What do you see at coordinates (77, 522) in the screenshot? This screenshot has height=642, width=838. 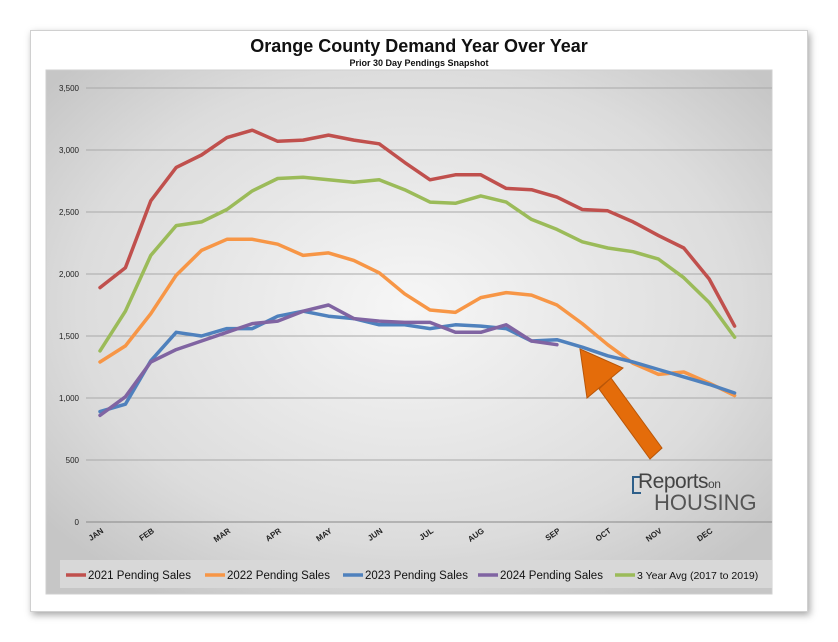 I see `y-tick-label: 0` at bounding box center [77, 522].